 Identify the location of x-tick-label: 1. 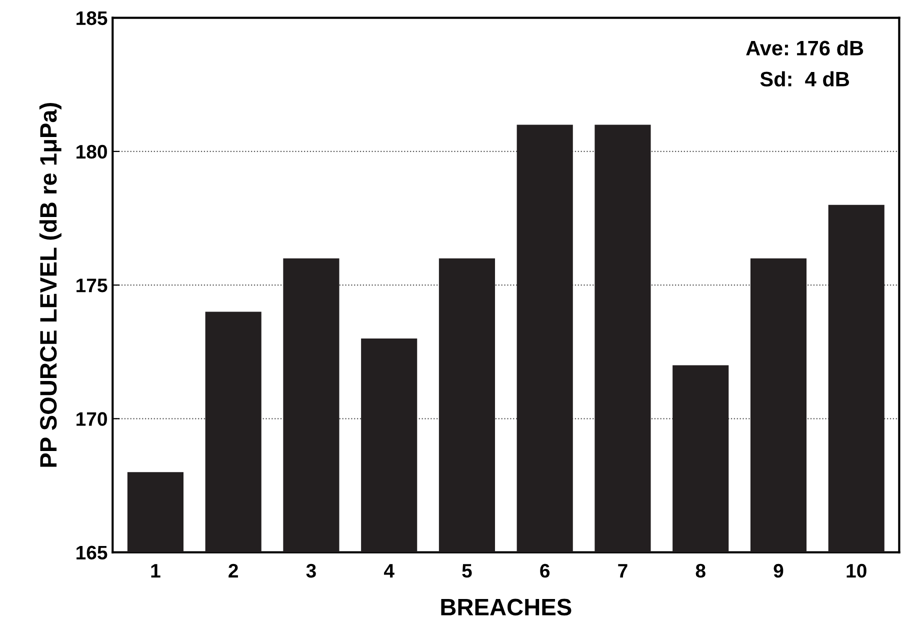
(155, 571).